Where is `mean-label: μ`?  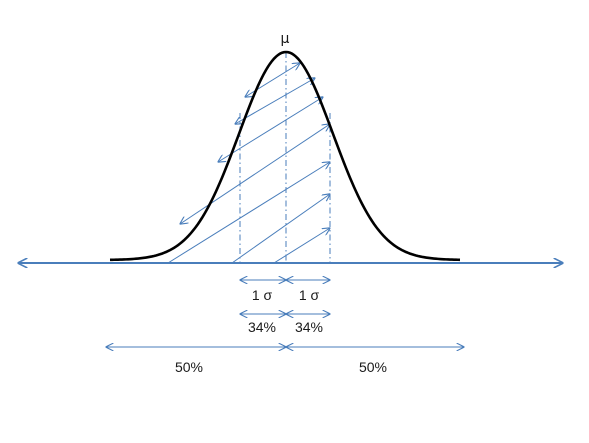 mean-label: μ is located at coordinates (285, 39).